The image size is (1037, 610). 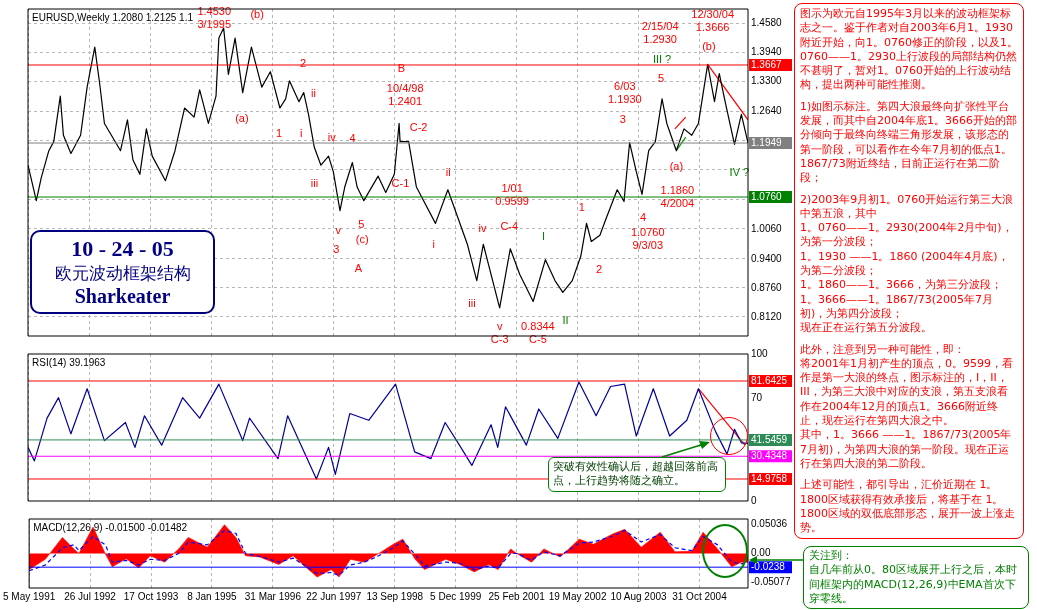 What do you see at coordinates (913, 585) in the screenshot?
I see `text: 自几年前从0。80区域展开上行之后，本时间框架内的MACD(12,26,9)中EMA首次下穿零线。` at bounding box center [913, 585].